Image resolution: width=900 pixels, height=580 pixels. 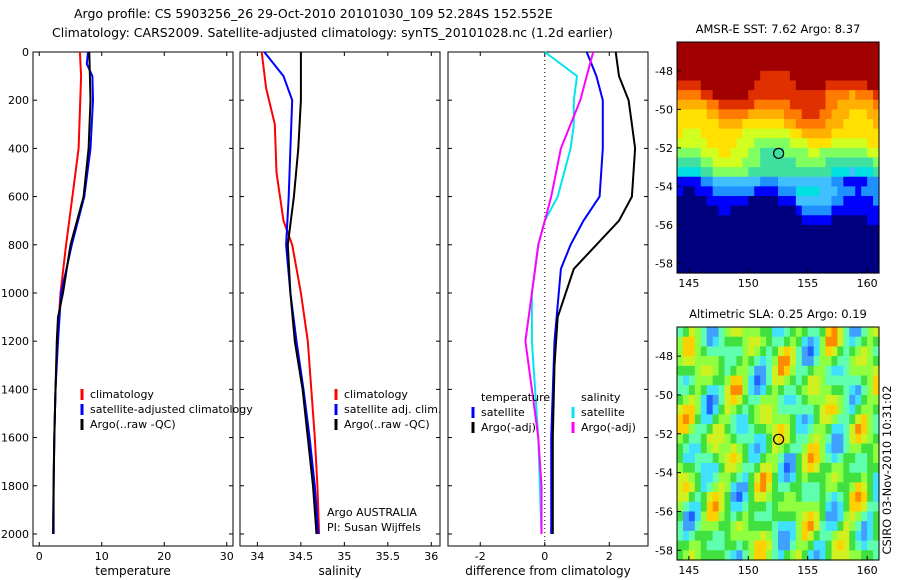 What do you see at coordinates (748, 283) in the screenshot?
I see `x-tick-label: 150` at bounding box center [748, 283].